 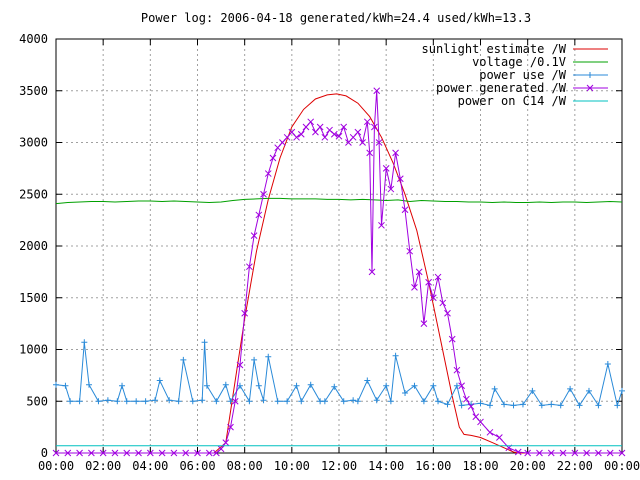 What do you see at coordinates (245, 466) in the screenshot?
I see `x-tick-label: 08:00` at bounding box center [245, 466].